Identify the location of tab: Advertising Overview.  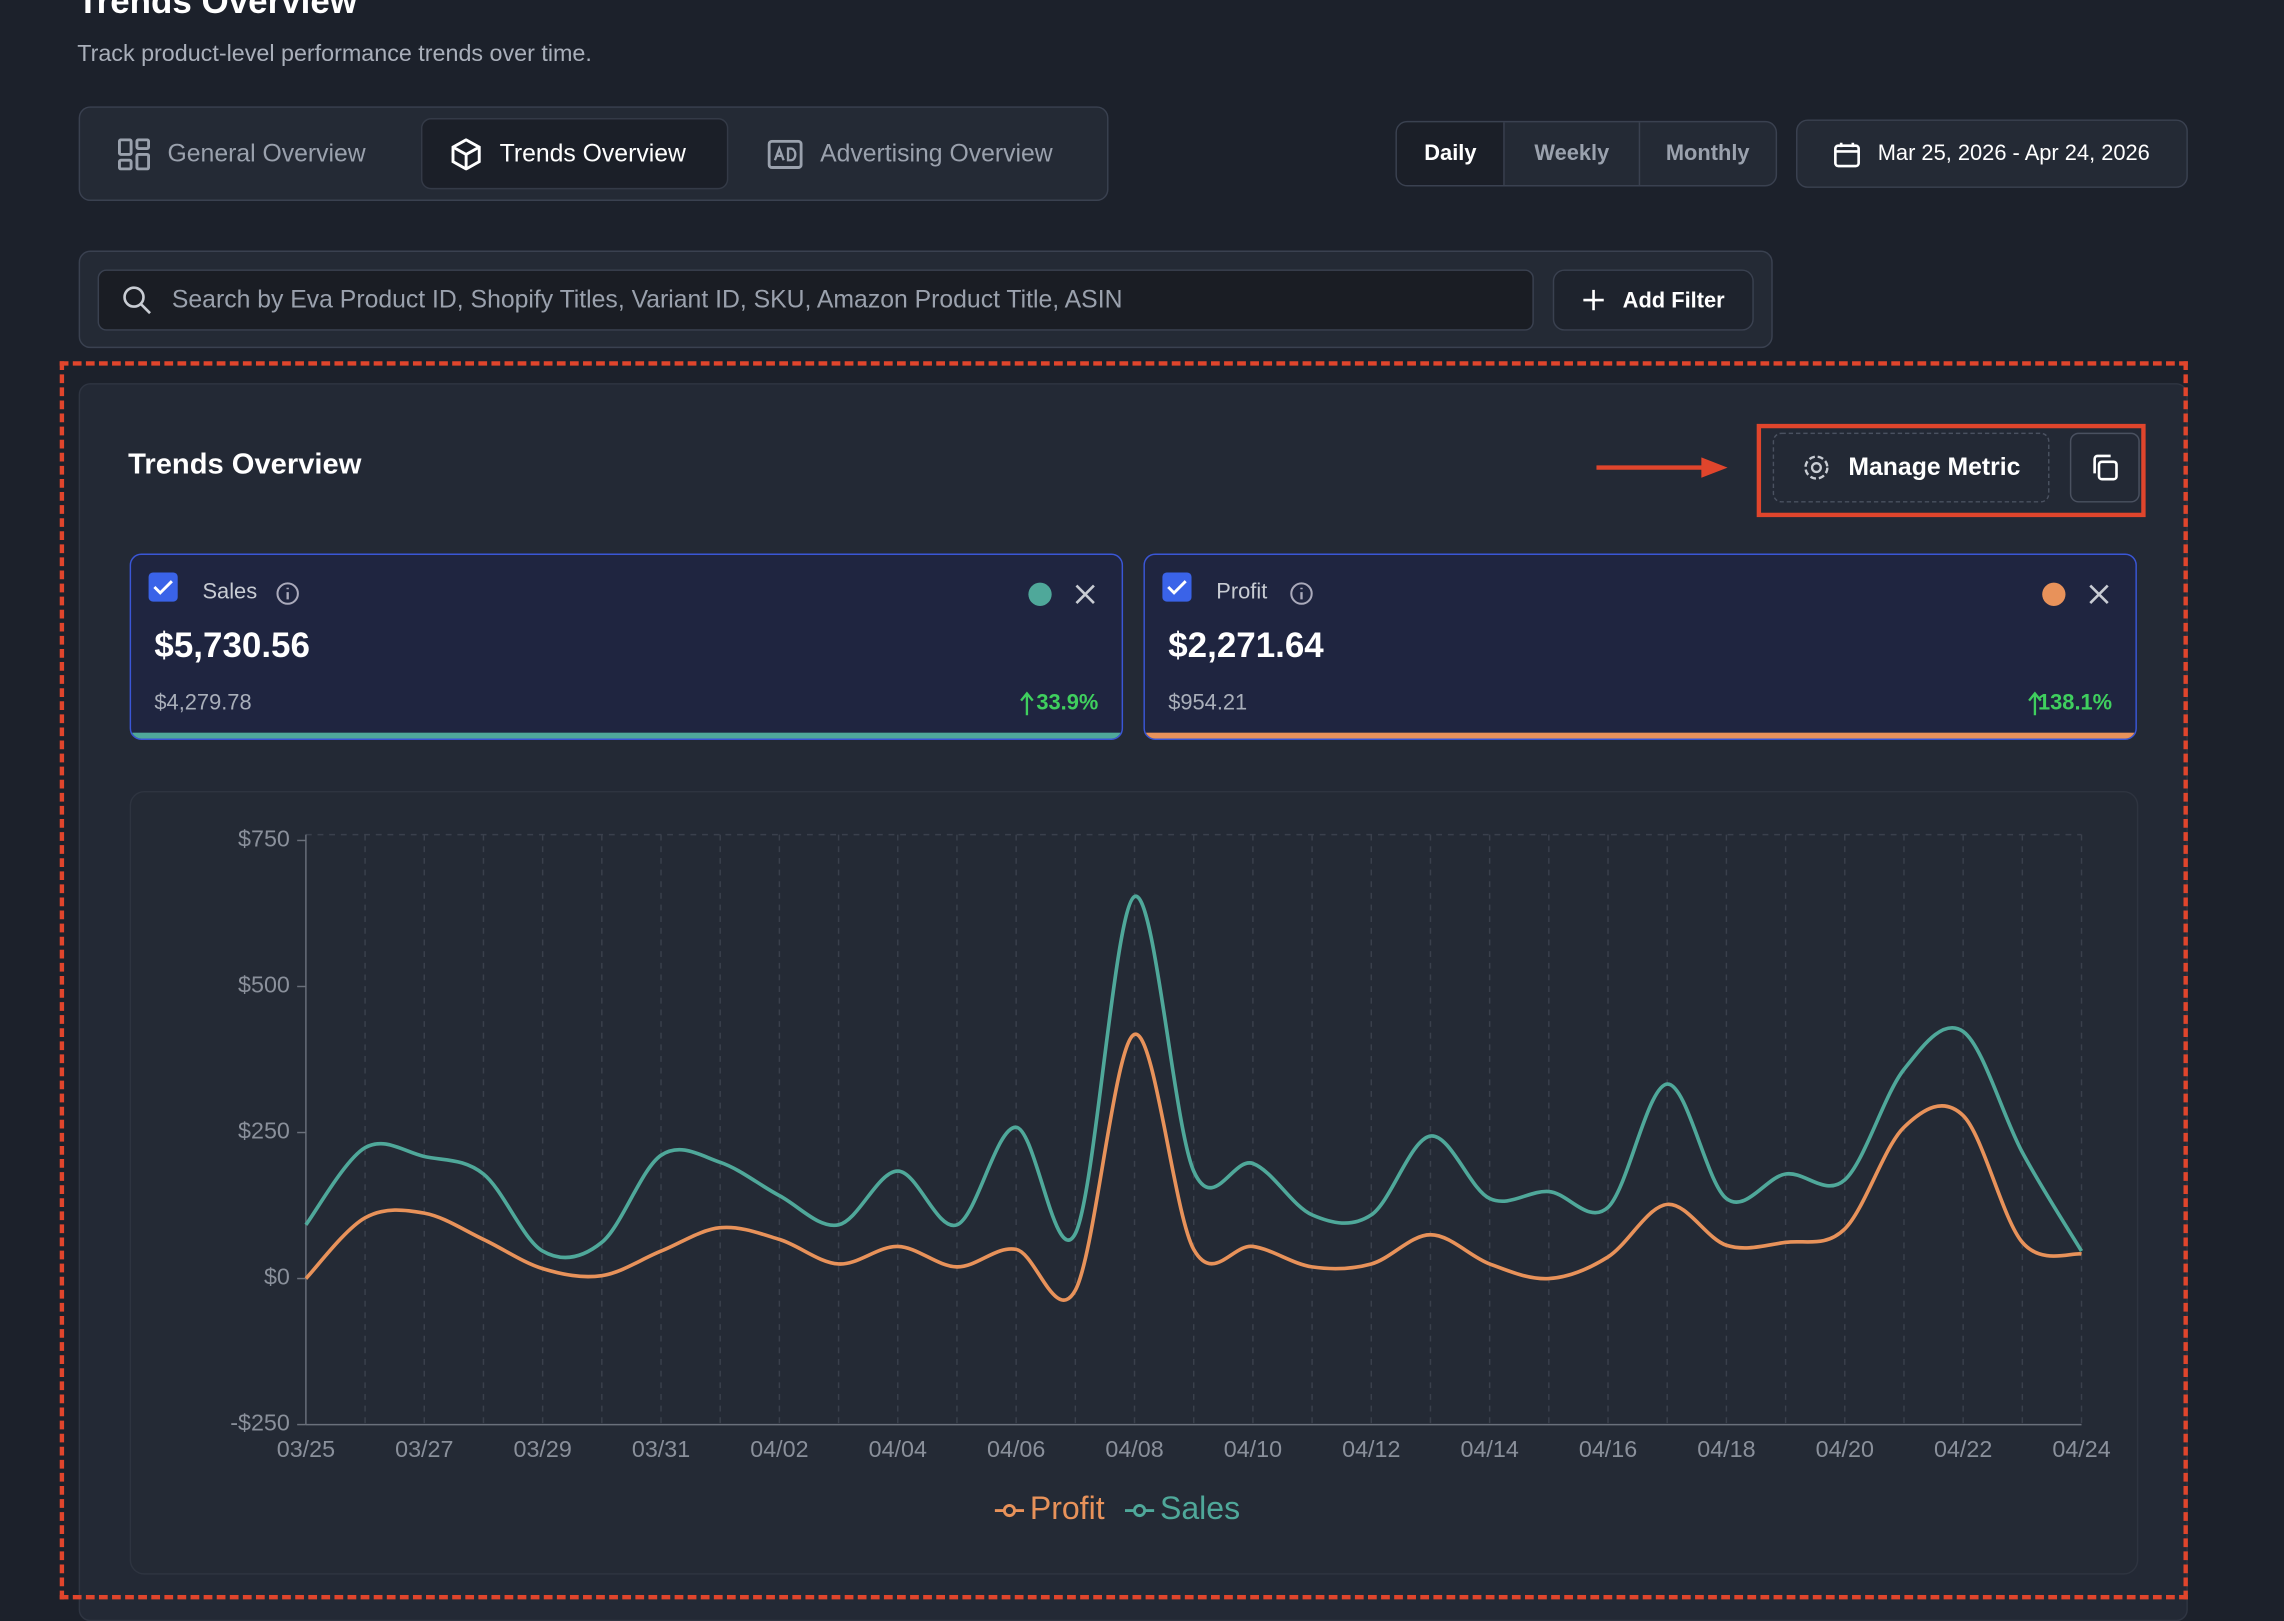
(915, 153).